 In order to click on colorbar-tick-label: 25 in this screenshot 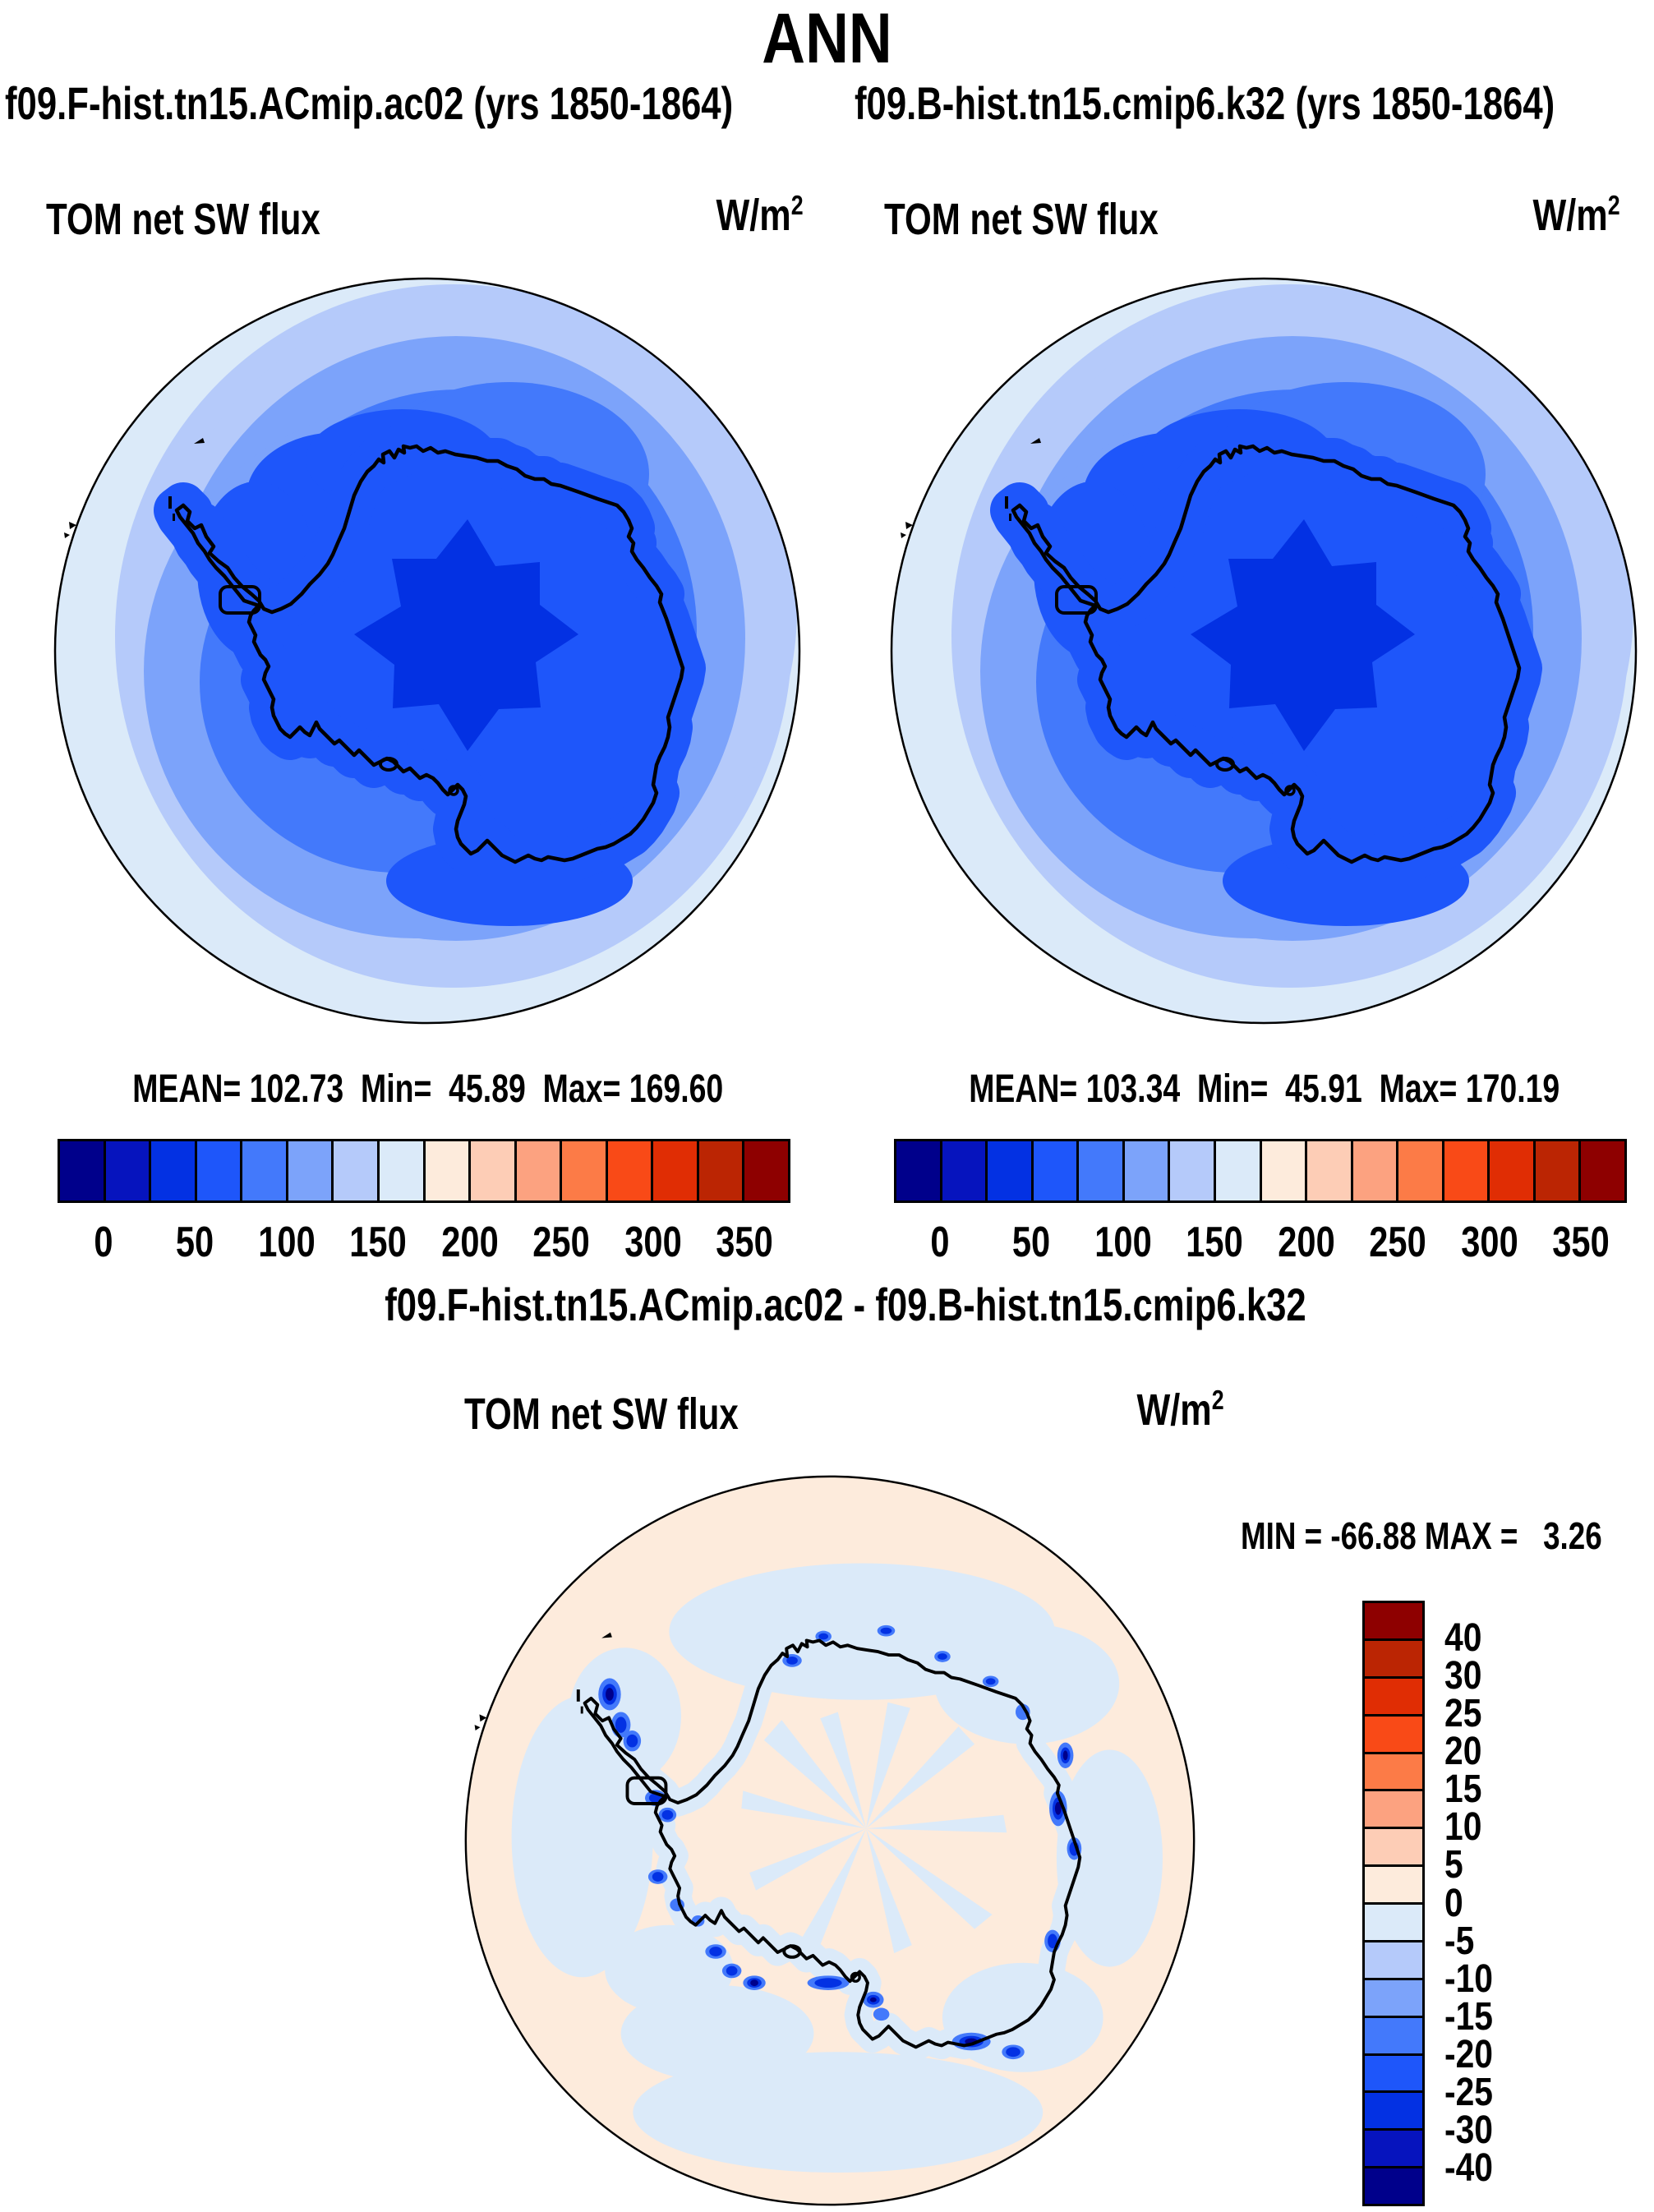, I will do `click(1463, 1714)`.